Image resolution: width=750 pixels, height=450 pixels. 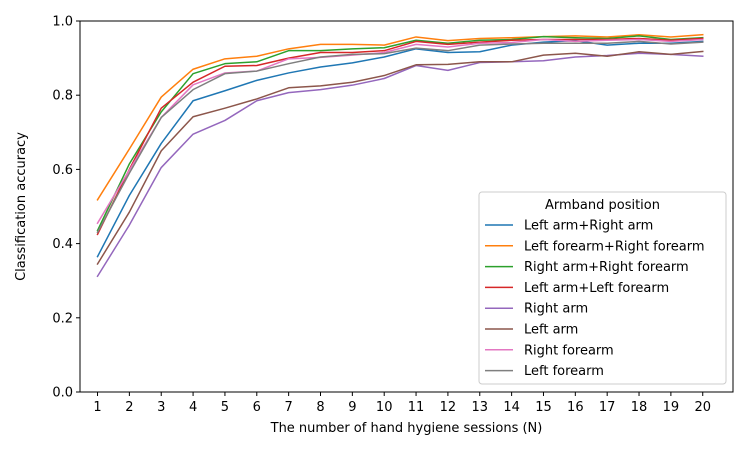 What do you see at coordinates (352, 407) in the screenshot?
I see `x-tick-label: 9` at bounding box center [352, 407].